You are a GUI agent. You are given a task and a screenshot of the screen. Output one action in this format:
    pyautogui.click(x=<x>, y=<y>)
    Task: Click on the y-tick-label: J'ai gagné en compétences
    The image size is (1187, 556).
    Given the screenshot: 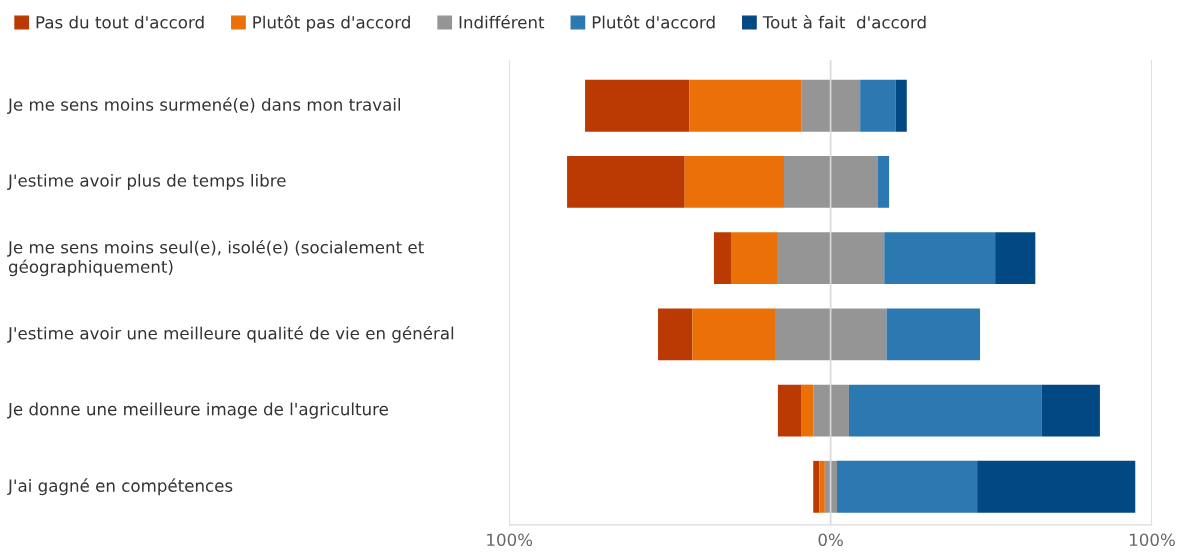 What is the action you would take?
    pyautogui.click(x=120, y=487)
    